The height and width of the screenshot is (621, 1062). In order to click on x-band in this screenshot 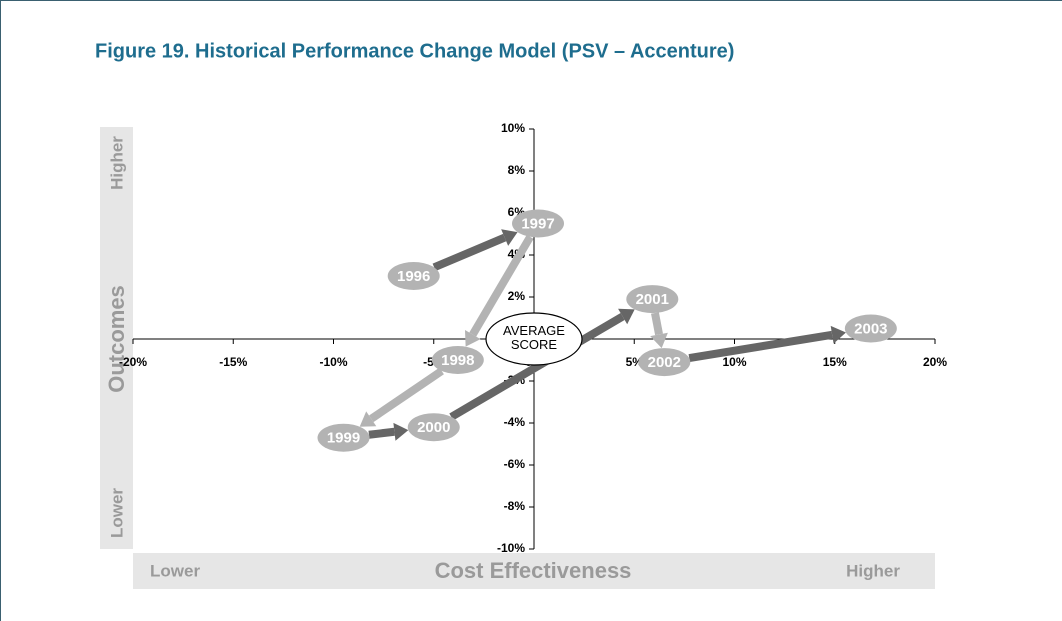, I will do `click(534, 571)`.